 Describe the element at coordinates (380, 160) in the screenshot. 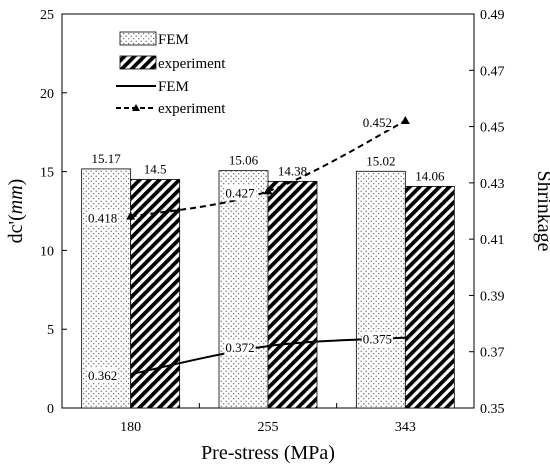

I see `bar-fem-value-label: 15.02` at that location.